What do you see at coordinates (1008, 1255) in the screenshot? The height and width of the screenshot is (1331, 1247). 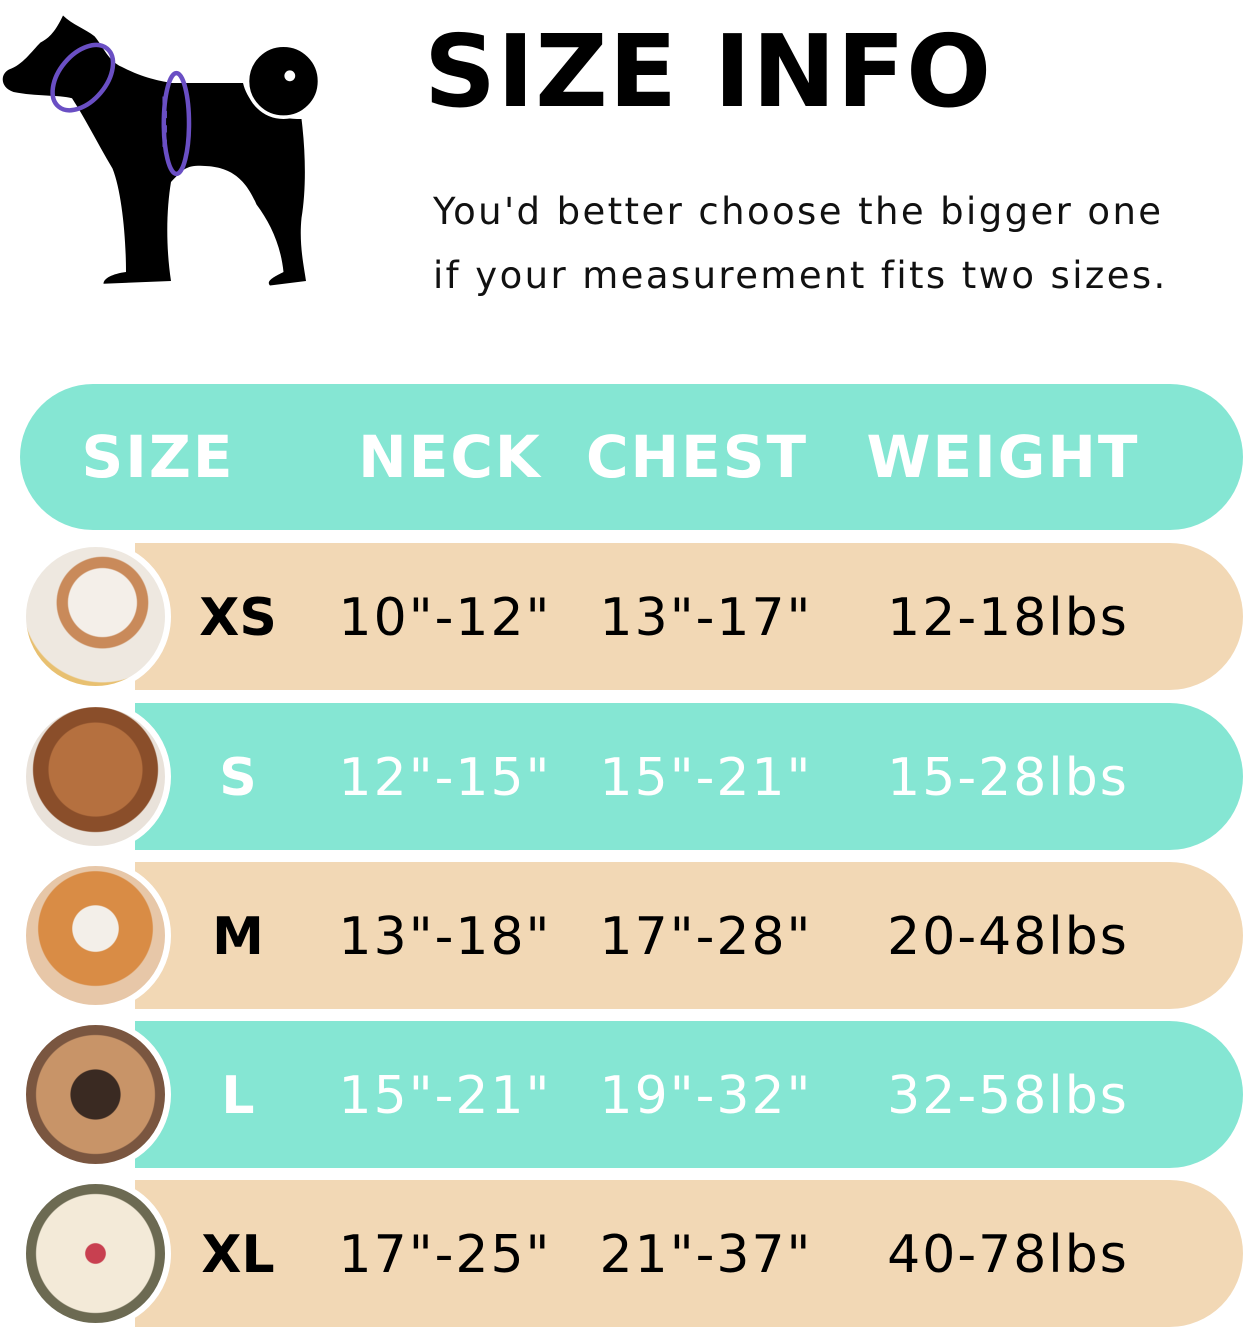 I see `weight-cell: 40-78lbs` at bounding box center [1008, 1255].